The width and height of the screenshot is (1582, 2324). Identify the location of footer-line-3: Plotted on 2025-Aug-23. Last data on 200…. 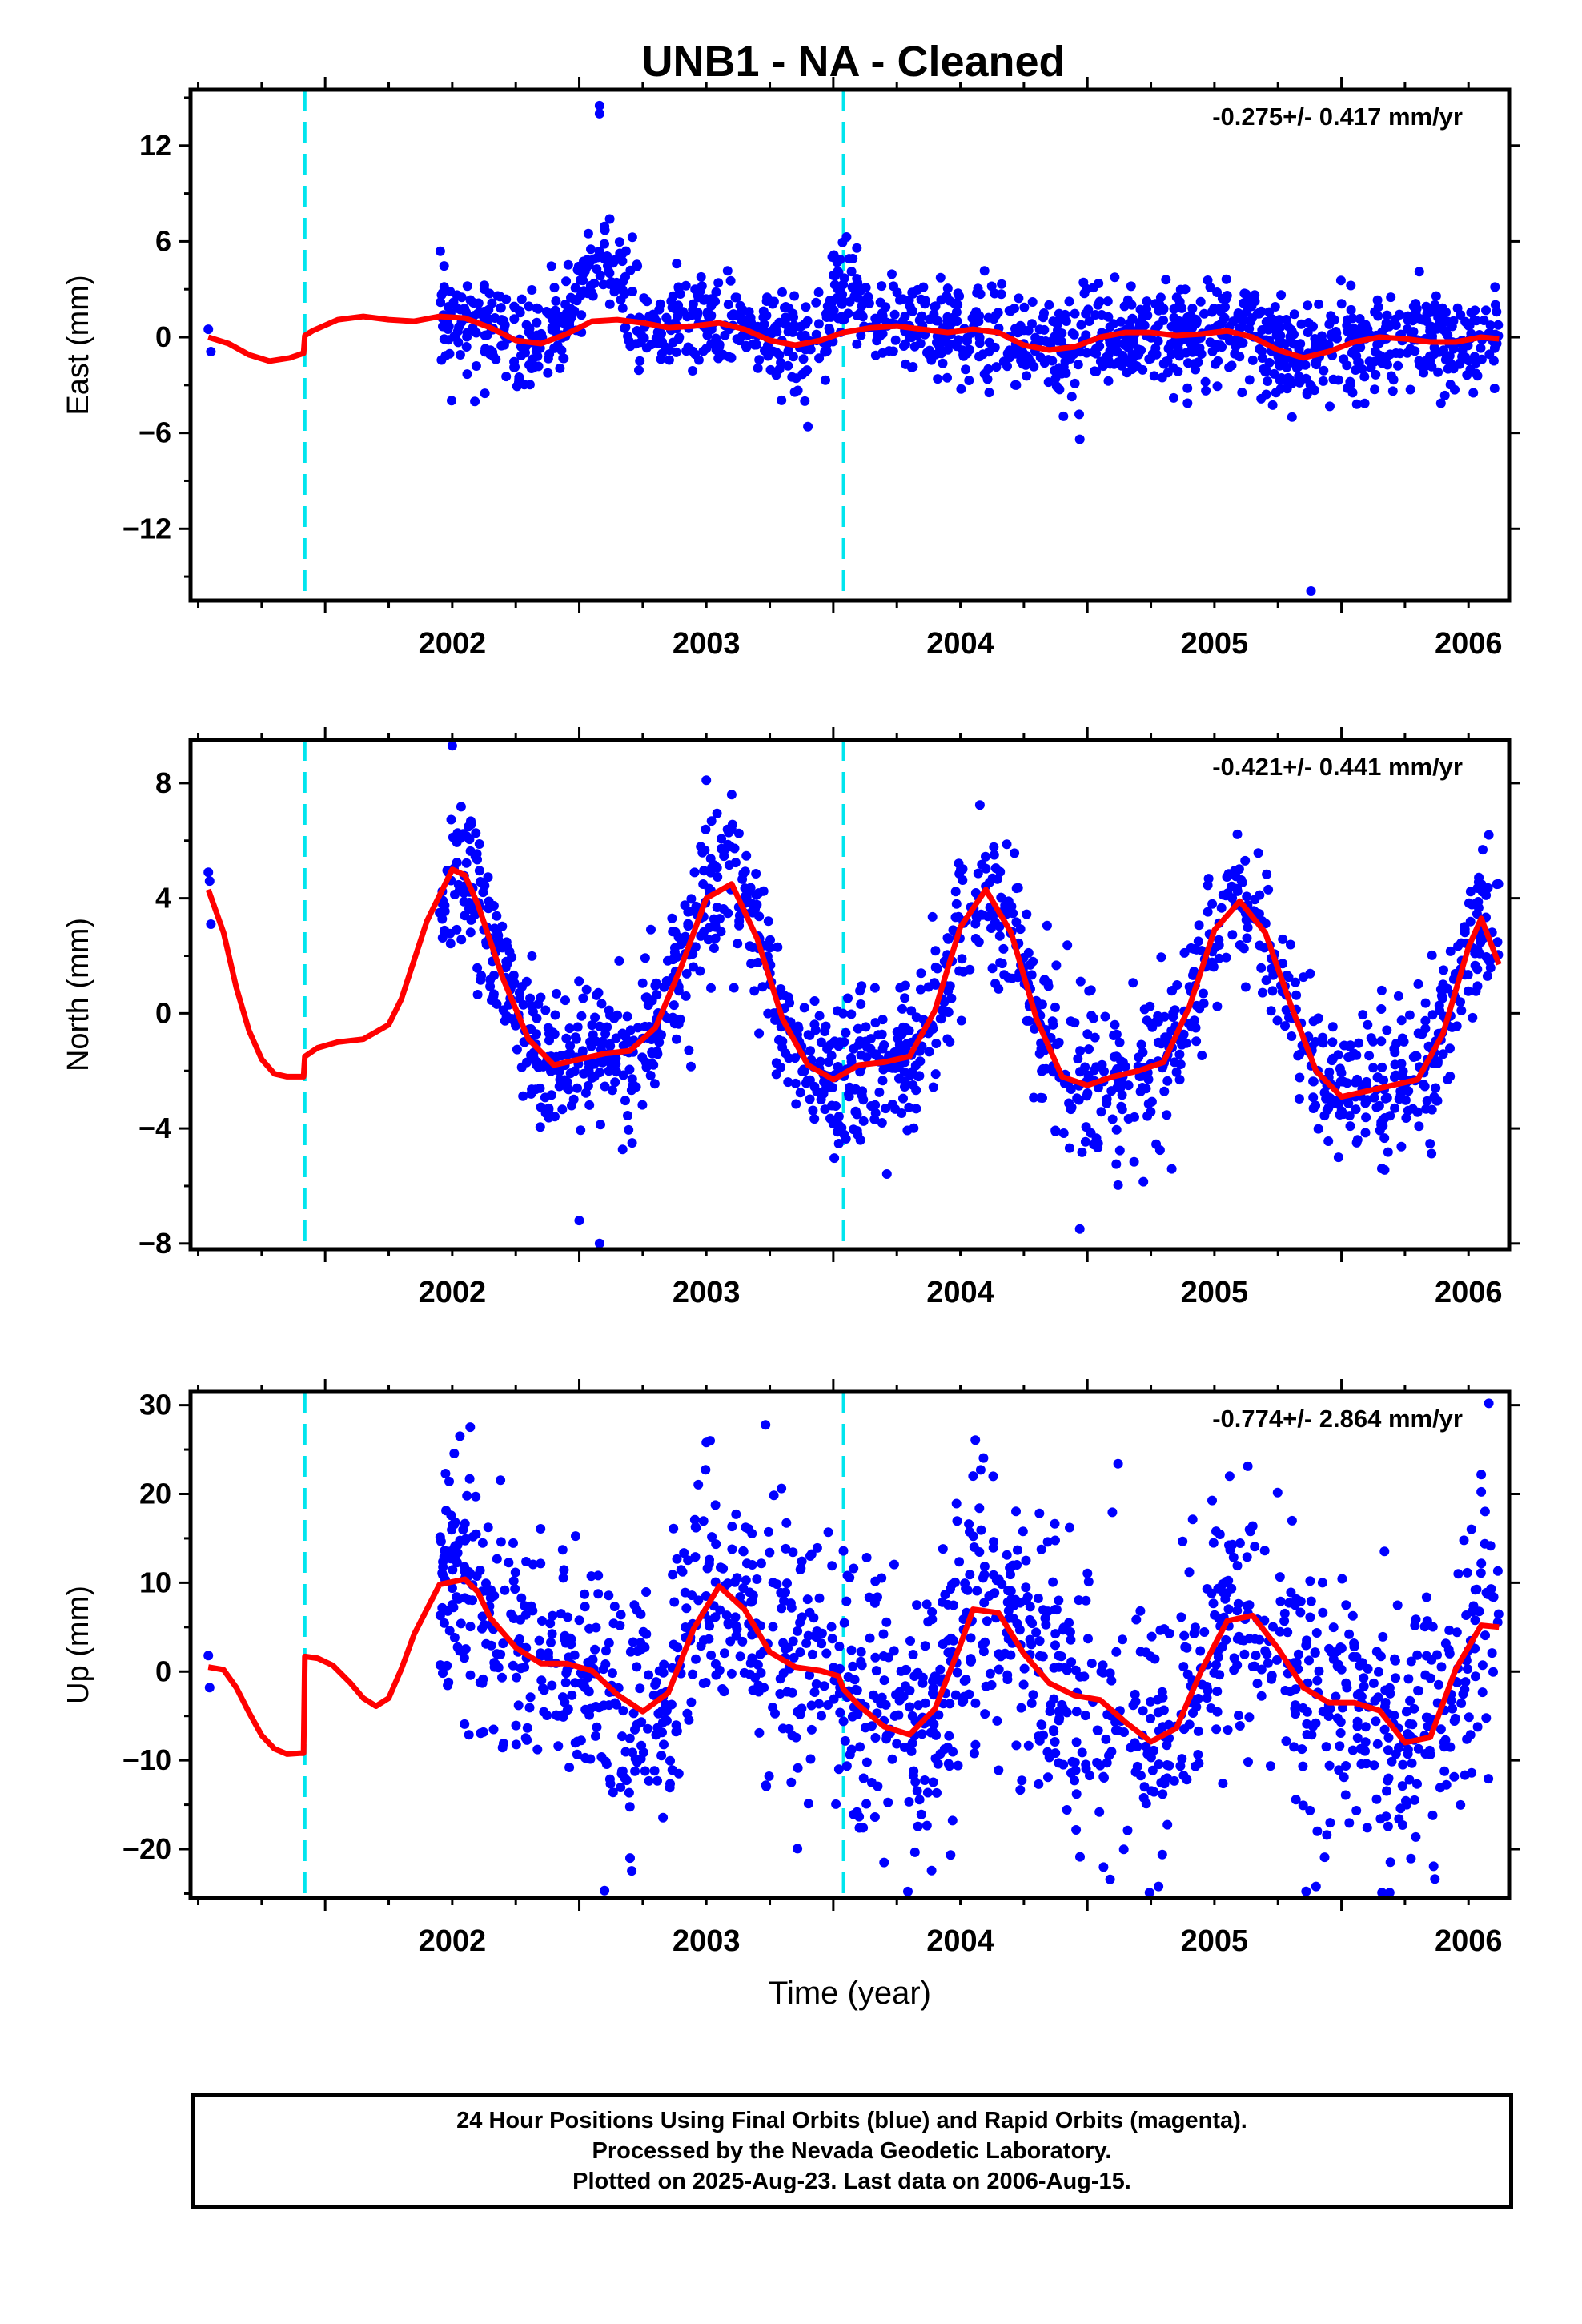
(851, 2181).